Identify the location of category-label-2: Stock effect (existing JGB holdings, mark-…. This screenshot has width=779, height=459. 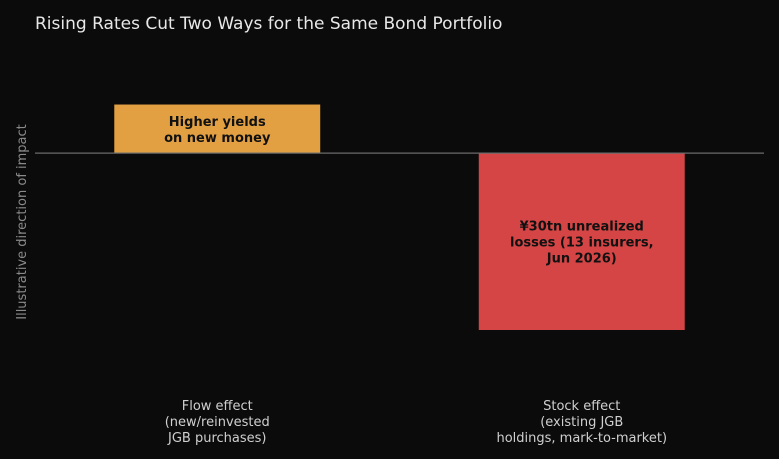
(581, 422).